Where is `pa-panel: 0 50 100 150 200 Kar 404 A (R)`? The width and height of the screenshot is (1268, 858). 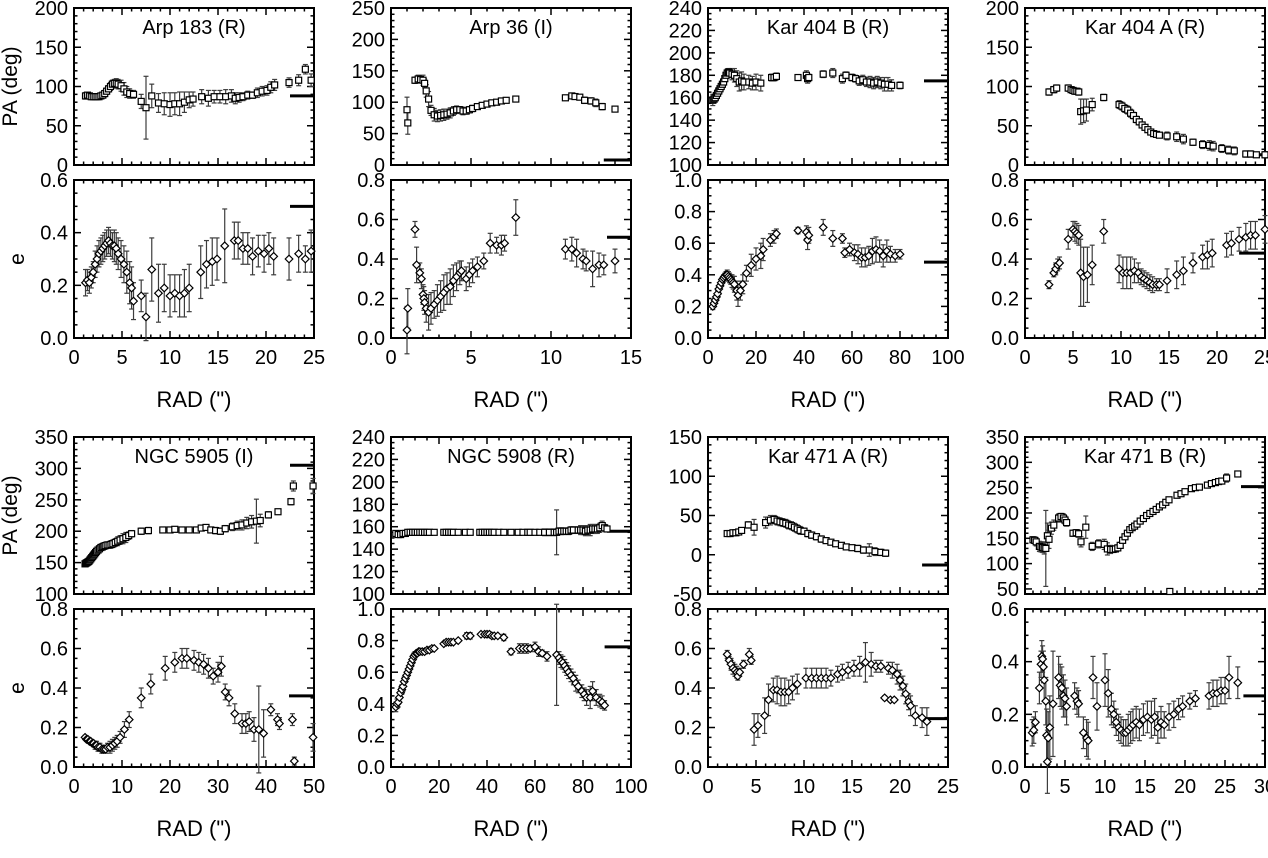
pa-panel: 0 50 100 150 200 Kar 404 A (R) is located at coordinates (1127, 88).